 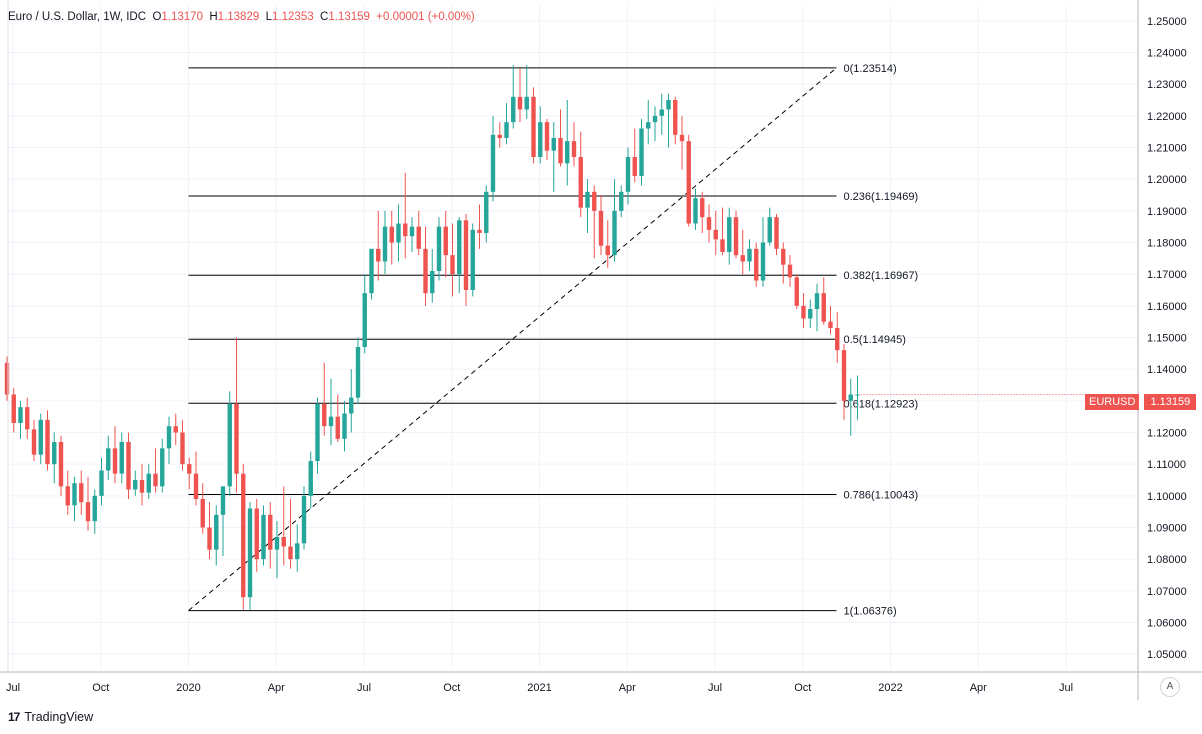 What do you see at coordinates (1167, 560) in the screenshot?
I see `y-tick-label: 1.08000` at bounding box center [1167, 560].